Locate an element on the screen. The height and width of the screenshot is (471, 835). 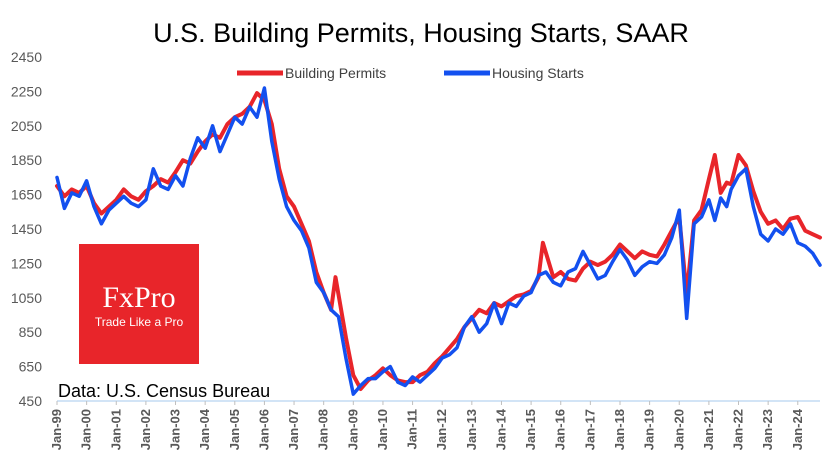
x-tick-label: Jan-14 is located at coordinates (500, 429).